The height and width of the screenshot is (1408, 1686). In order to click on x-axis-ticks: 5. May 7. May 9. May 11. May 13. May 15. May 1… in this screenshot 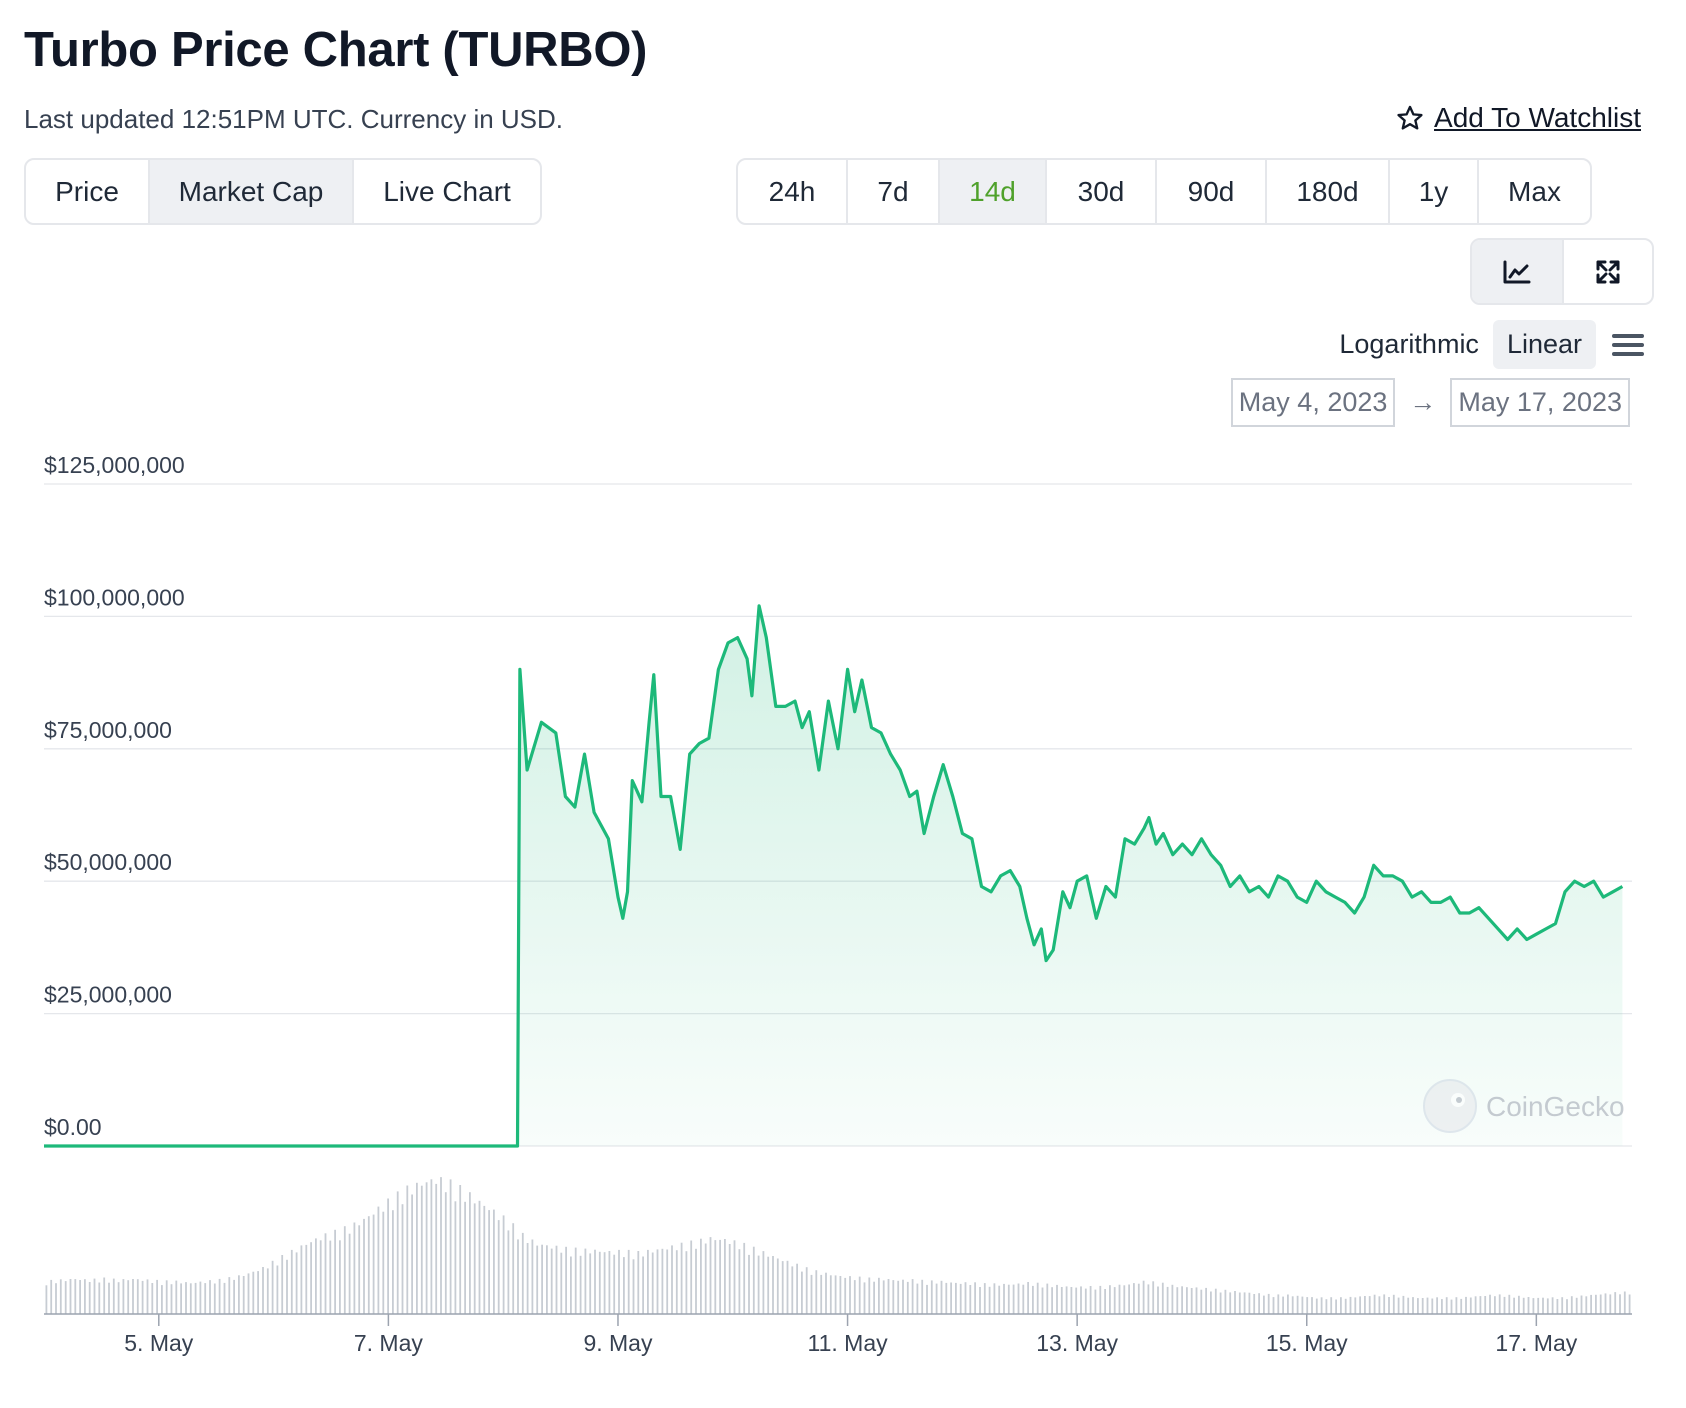, I will do `click(851, 1335)`.